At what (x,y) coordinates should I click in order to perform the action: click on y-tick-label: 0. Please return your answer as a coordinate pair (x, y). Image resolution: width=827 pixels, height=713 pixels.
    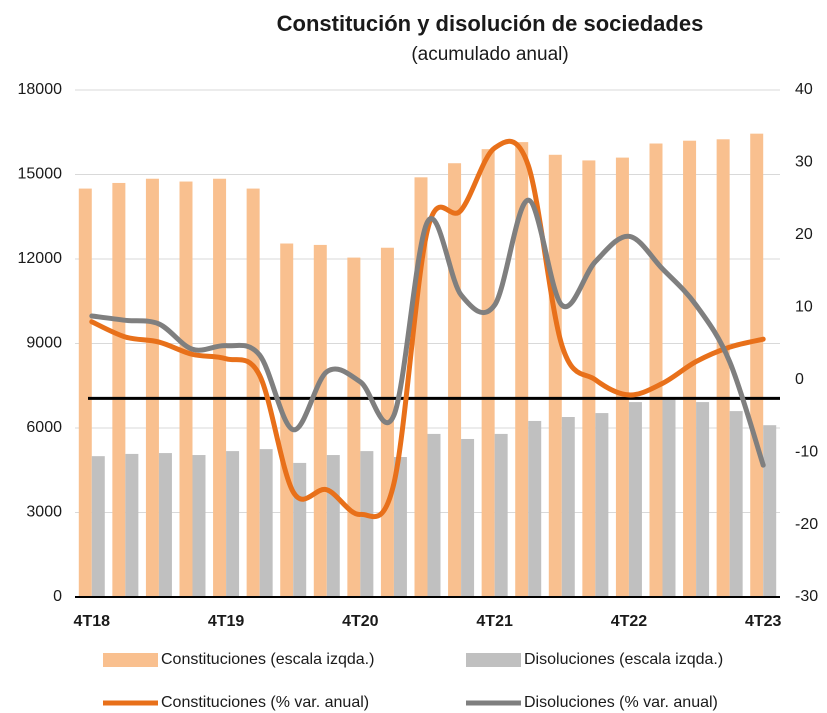
    Looking at the image, I should click on (57, 596).